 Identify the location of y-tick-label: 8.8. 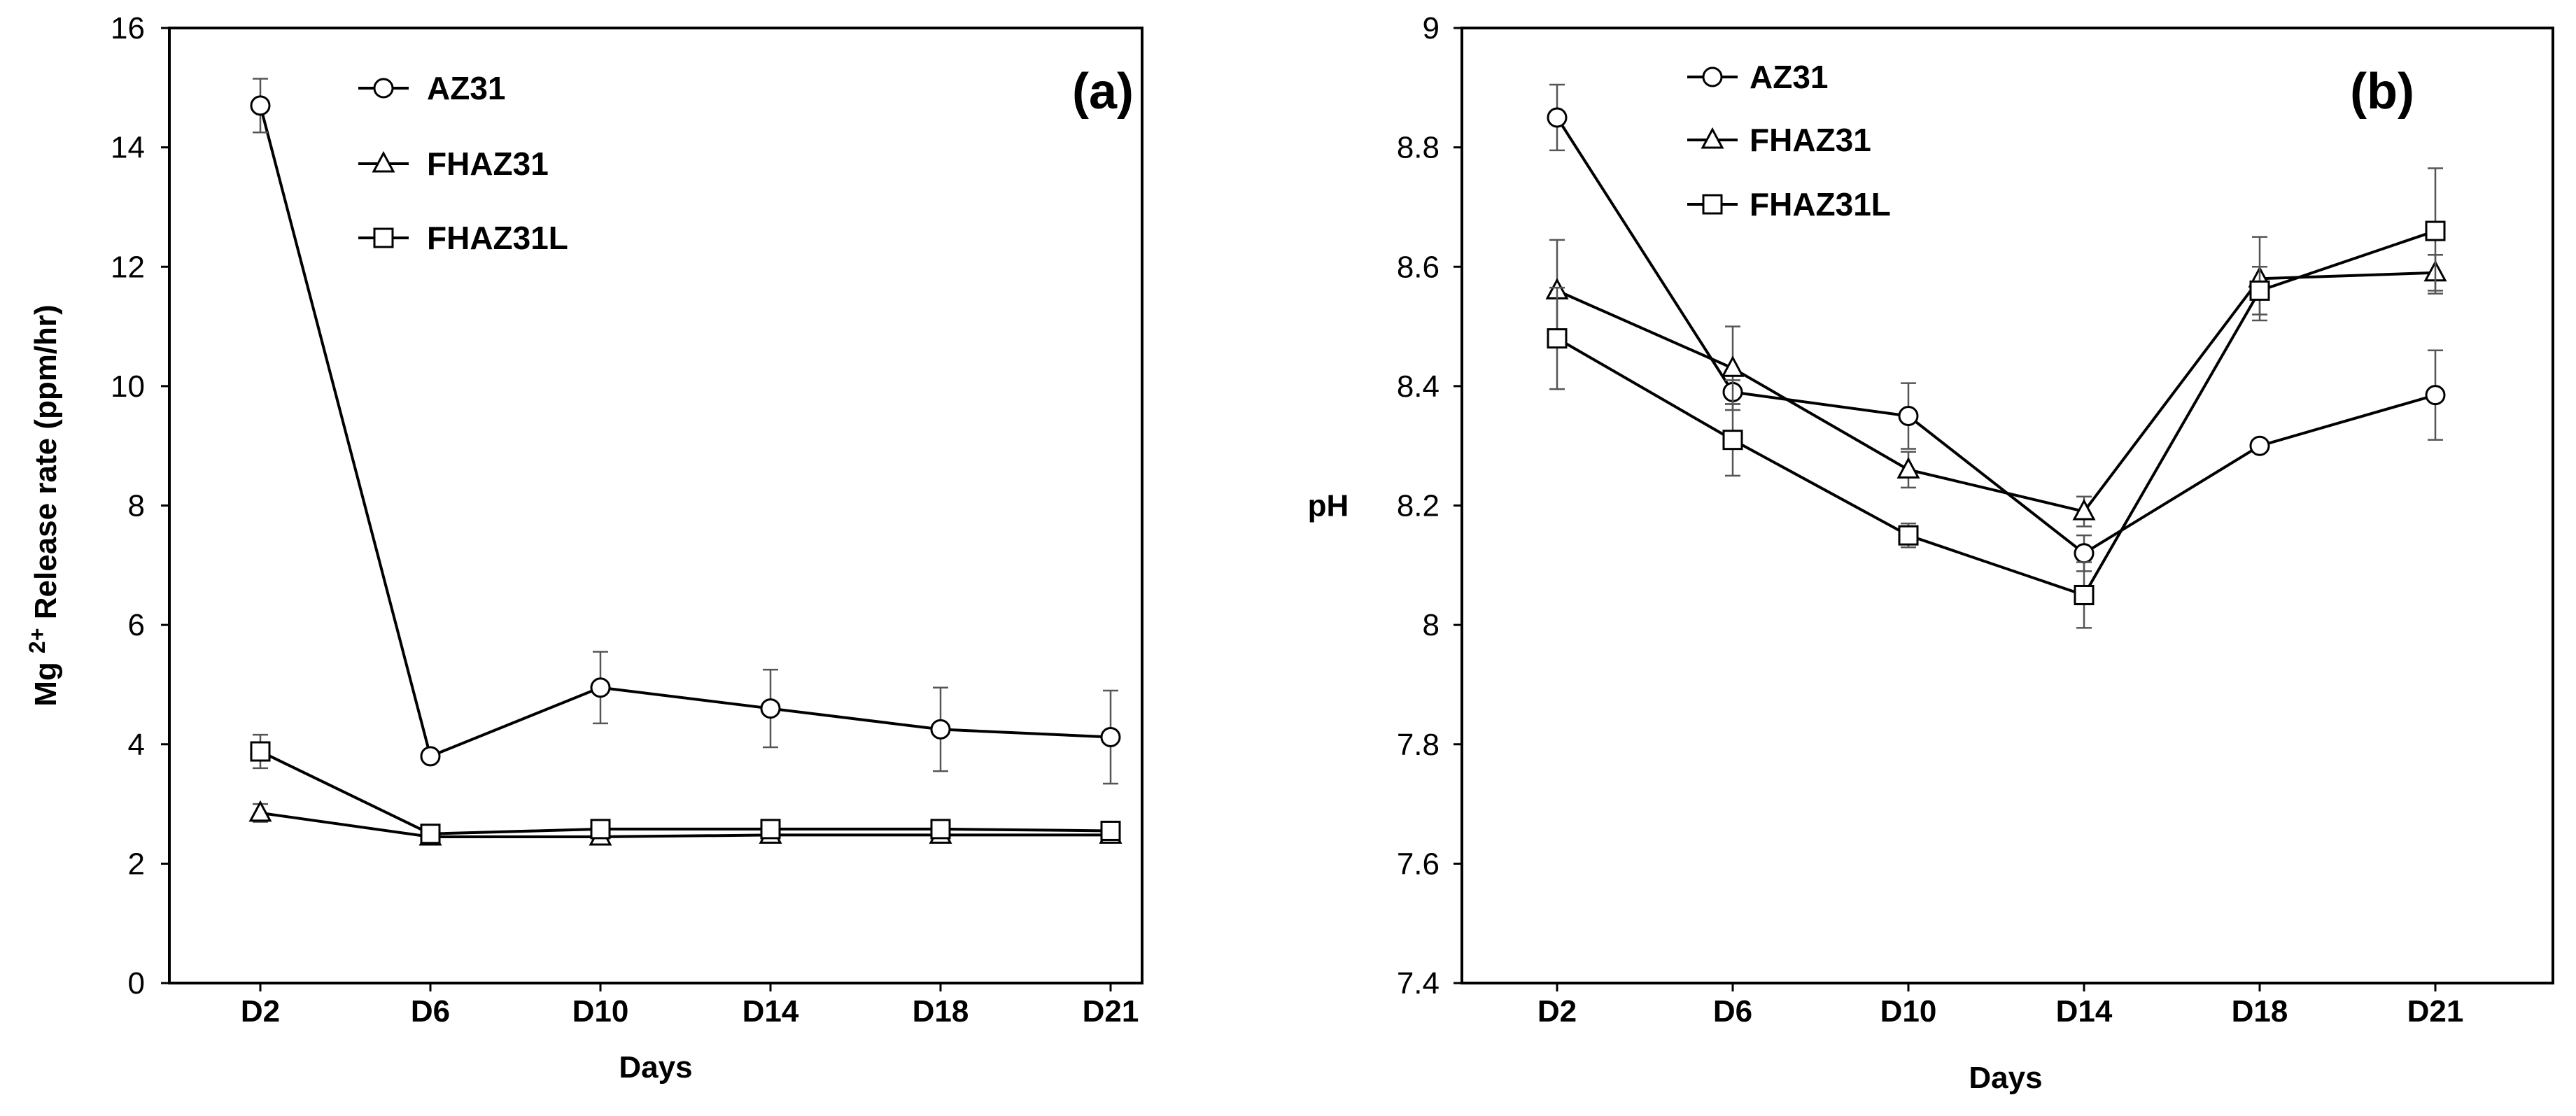
(1418, 148).